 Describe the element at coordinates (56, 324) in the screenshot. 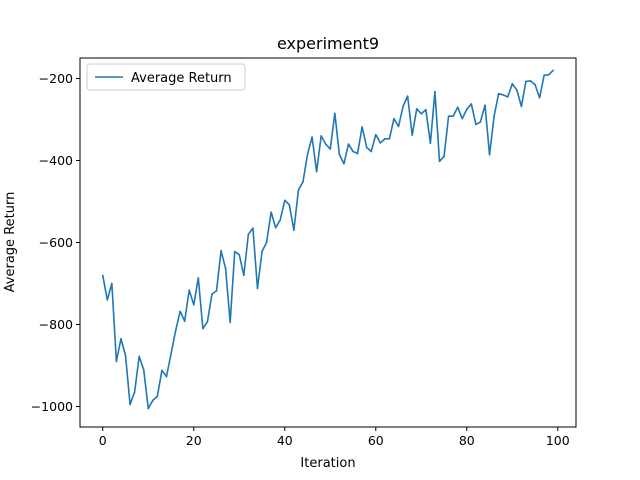

I see `y-tick-label: −800` at that location.